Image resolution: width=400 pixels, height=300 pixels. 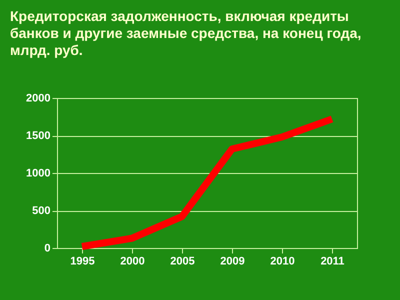 What do you see at coordinates (132, 262) in the screenshot?
I see `x-tick-label: 2000` at bounding box center [132, 262].